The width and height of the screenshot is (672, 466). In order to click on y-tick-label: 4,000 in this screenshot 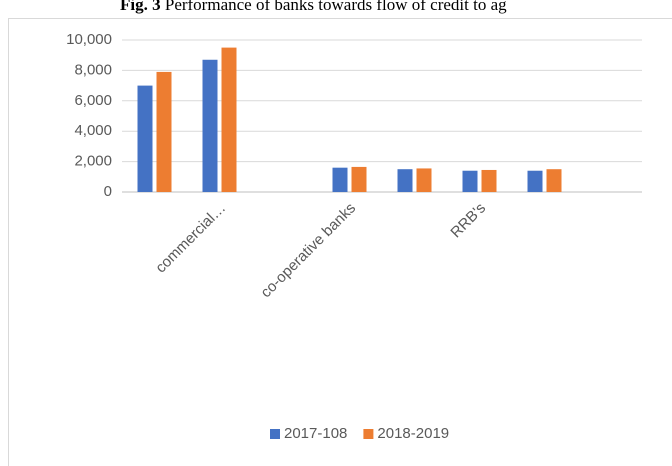, I will do `click(93, 130)`.